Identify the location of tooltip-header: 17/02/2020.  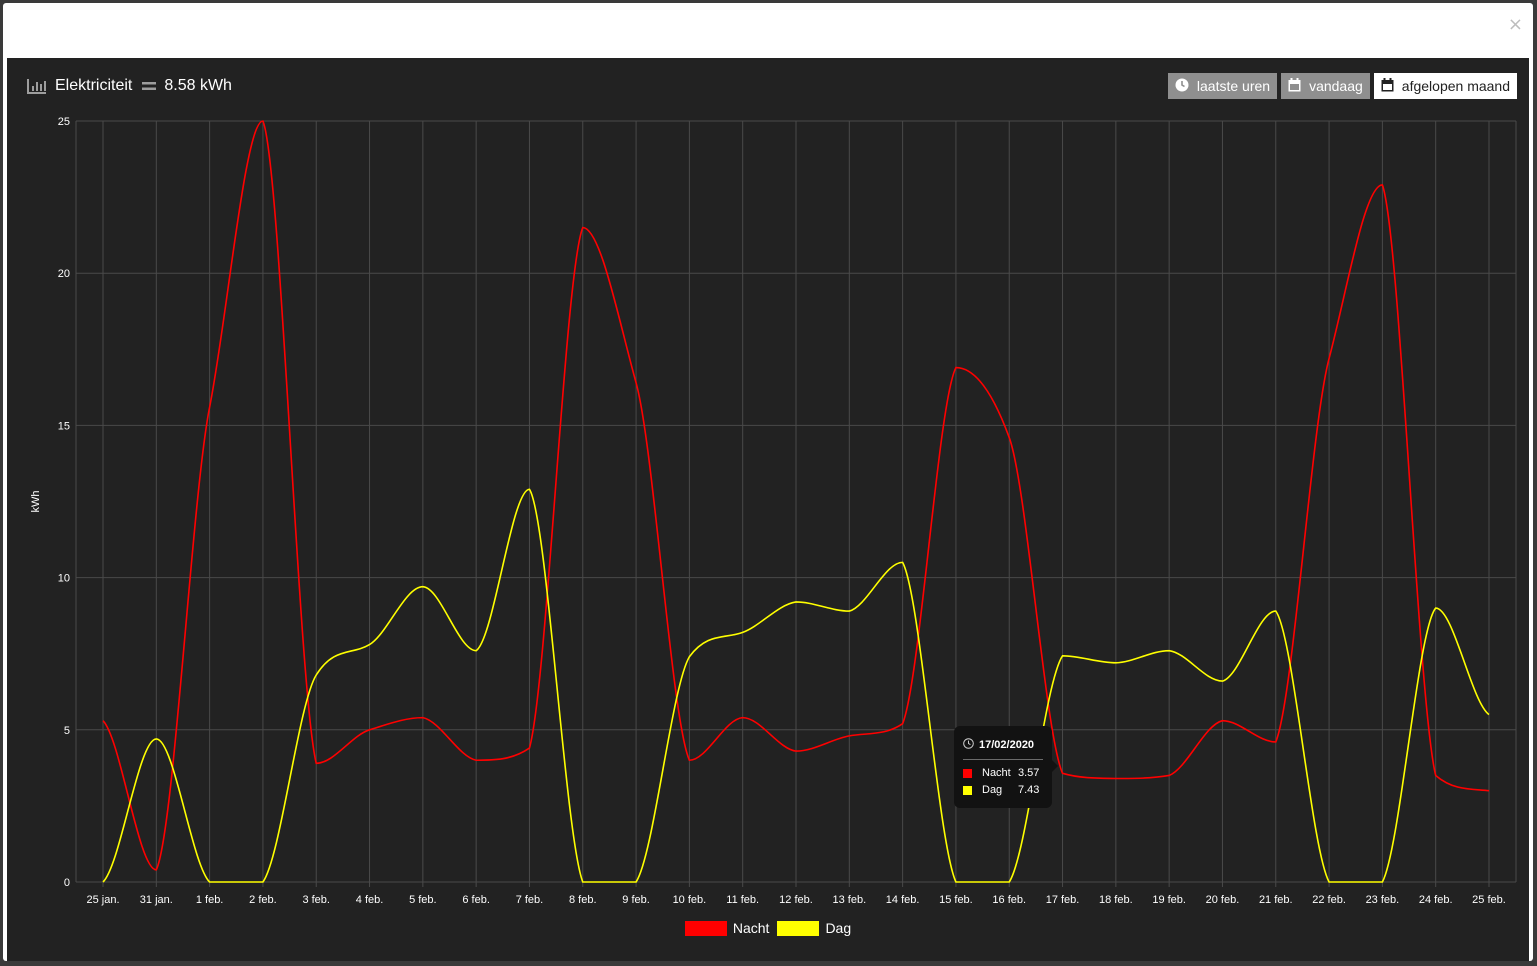
(998, 745).